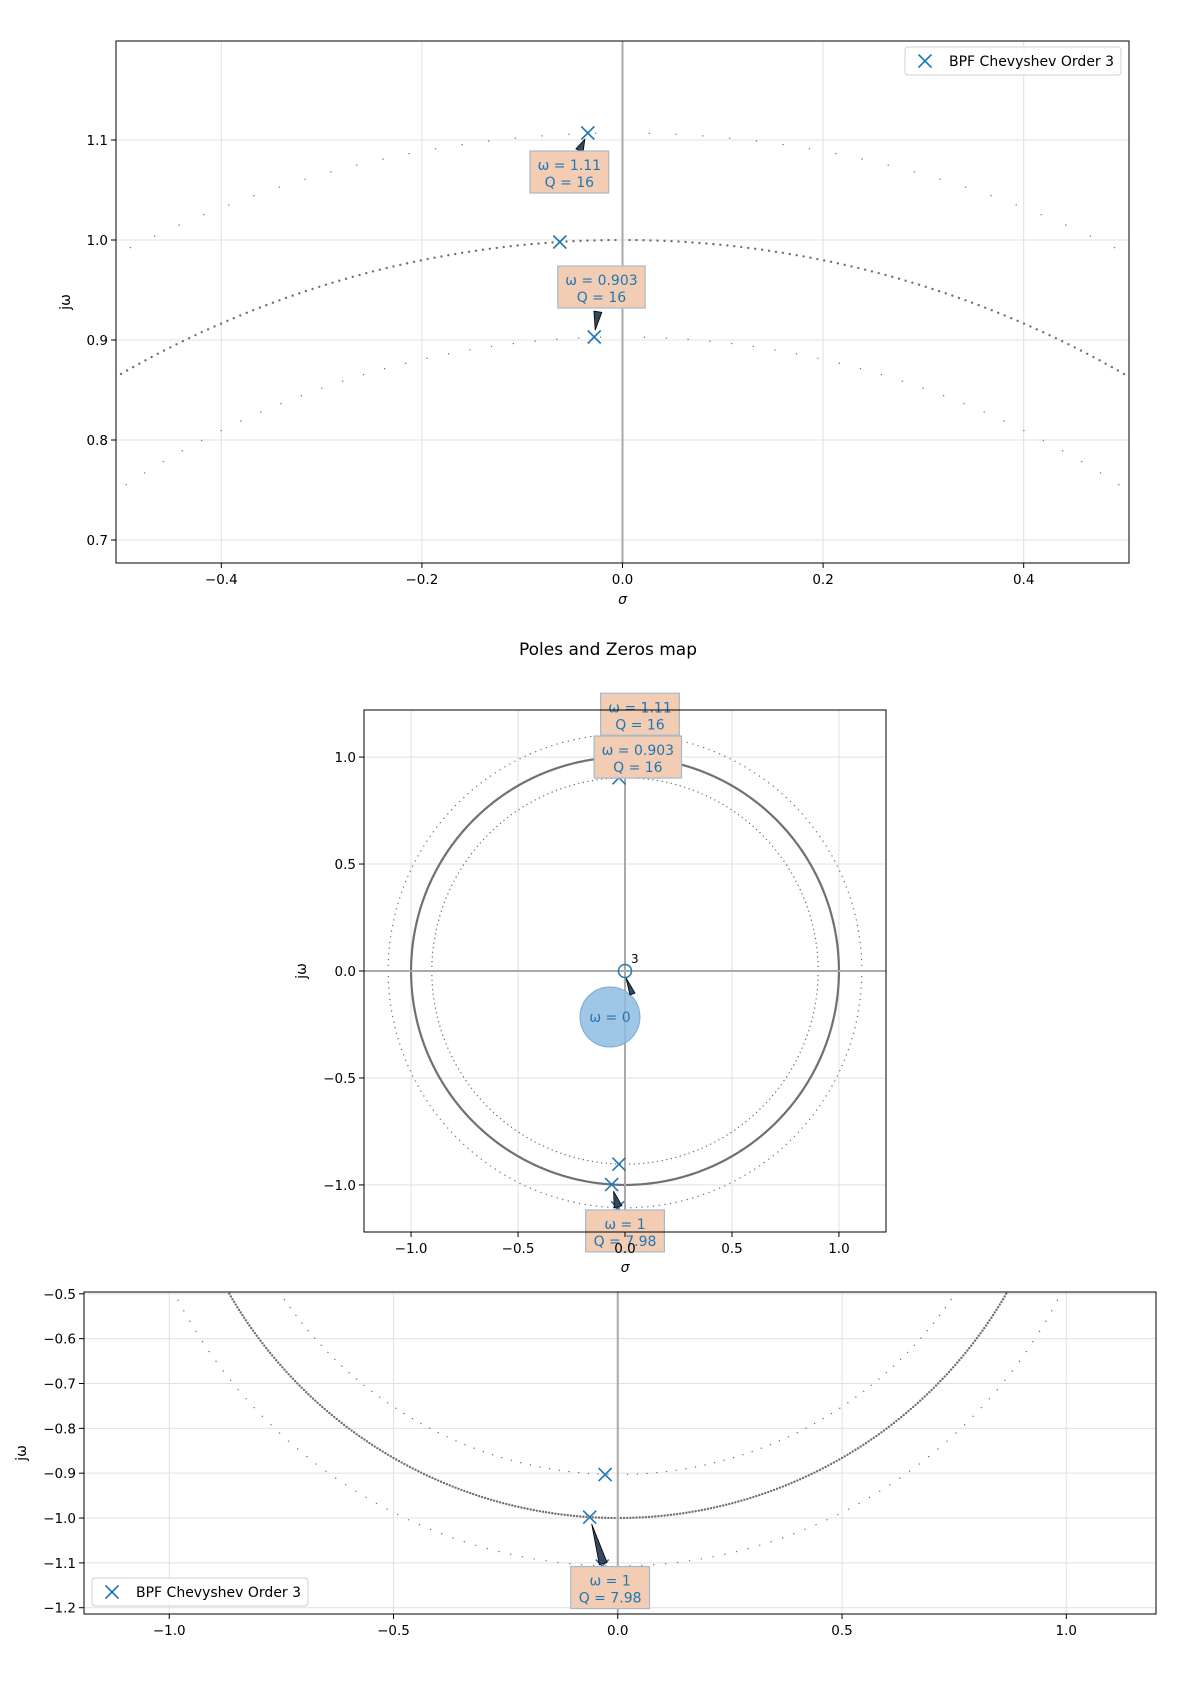 Image resolution: width=1184 pixels, height=1700 pixels. Describe the element at coordinates (97, 541) in the screenshot. I see `y-tick-label: 0.7` at that location.